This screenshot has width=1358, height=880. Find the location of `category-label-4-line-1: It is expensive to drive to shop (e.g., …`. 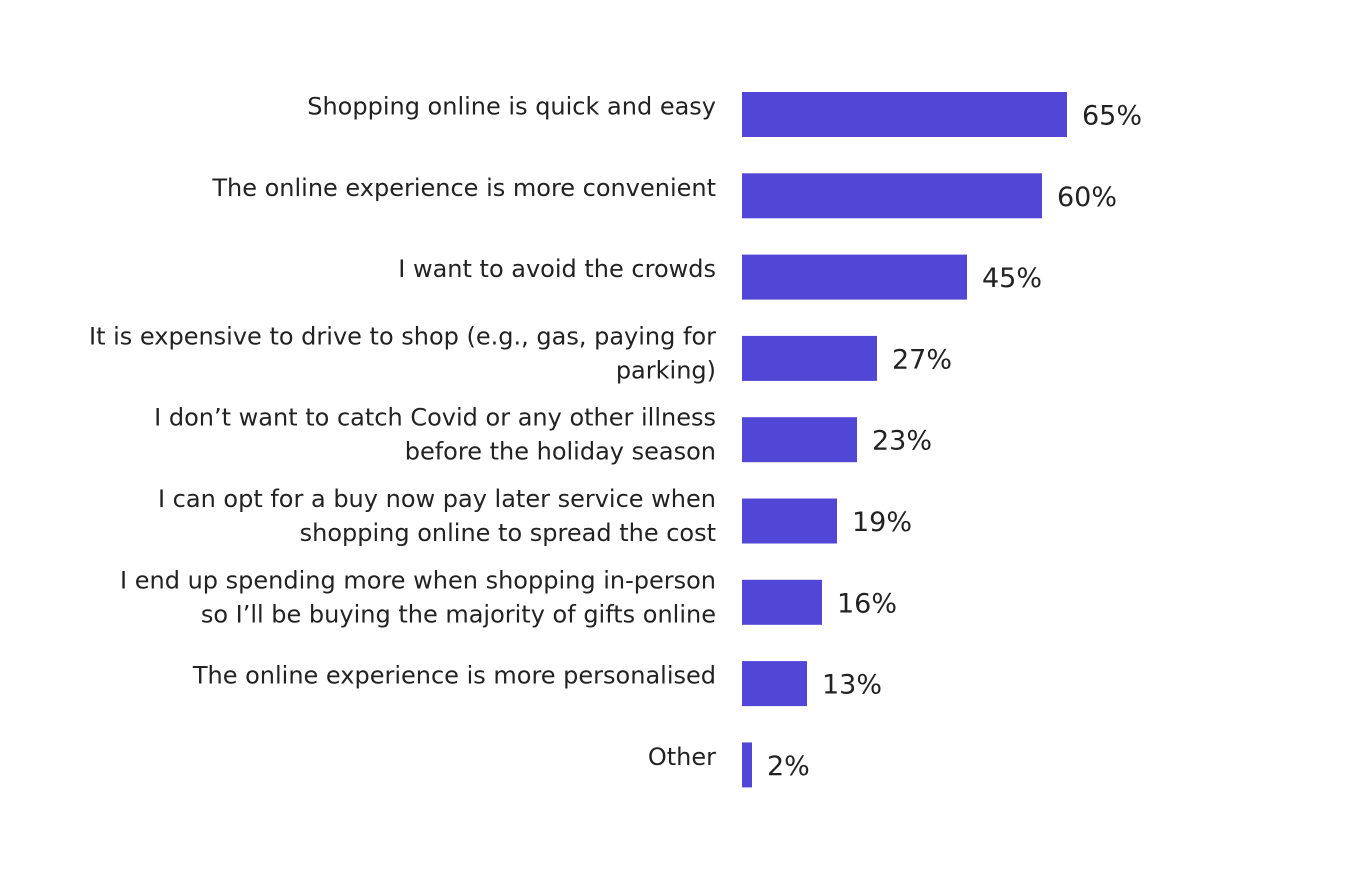

category-label-4-line-1: It is expensive to drive to shop (e.g., … is located at coordinates (402, 336).